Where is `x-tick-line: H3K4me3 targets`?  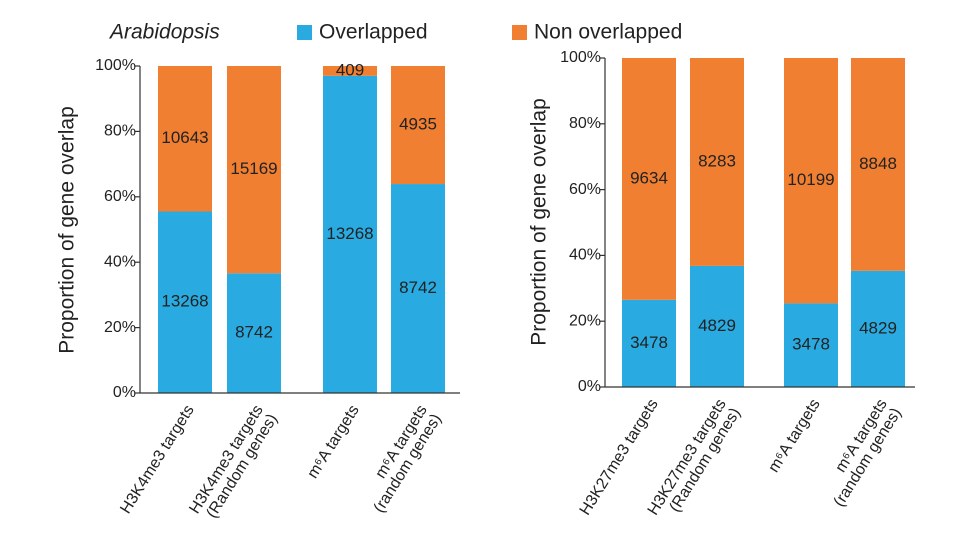 x-tick-line: H3K4me3 targets is located at coordinates (158, 459).